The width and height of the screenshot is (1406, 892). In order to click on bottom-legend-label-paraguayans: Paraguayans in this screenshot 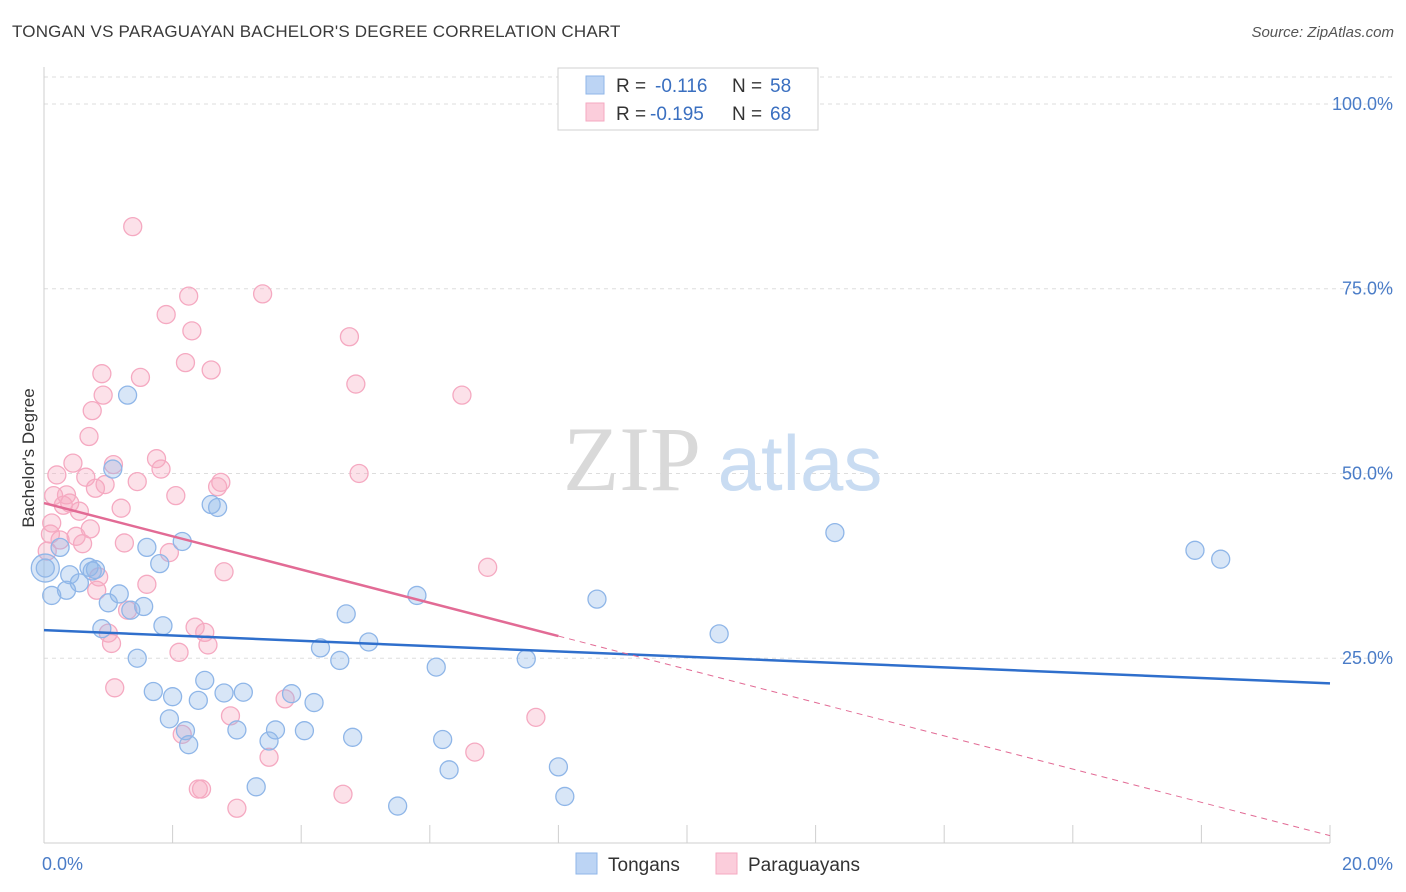, I will do `click(804, 865)`.